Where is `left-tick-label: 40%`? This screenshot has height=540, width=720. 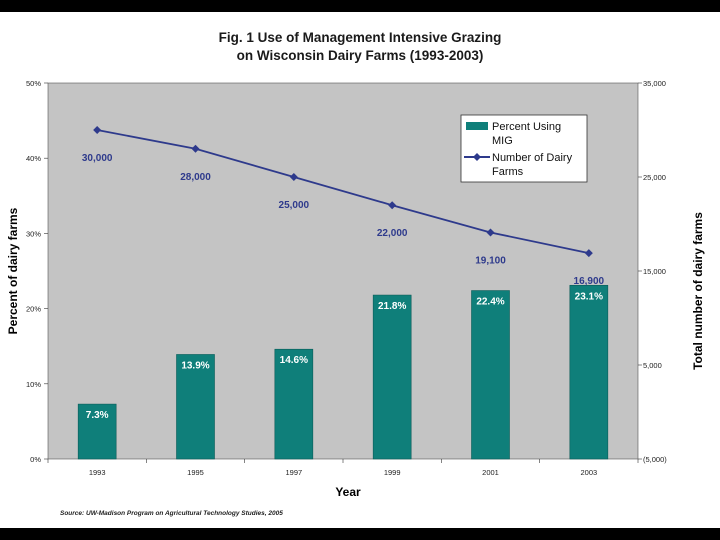 left-tick-label: 40% is located at coordinates (33, 158).